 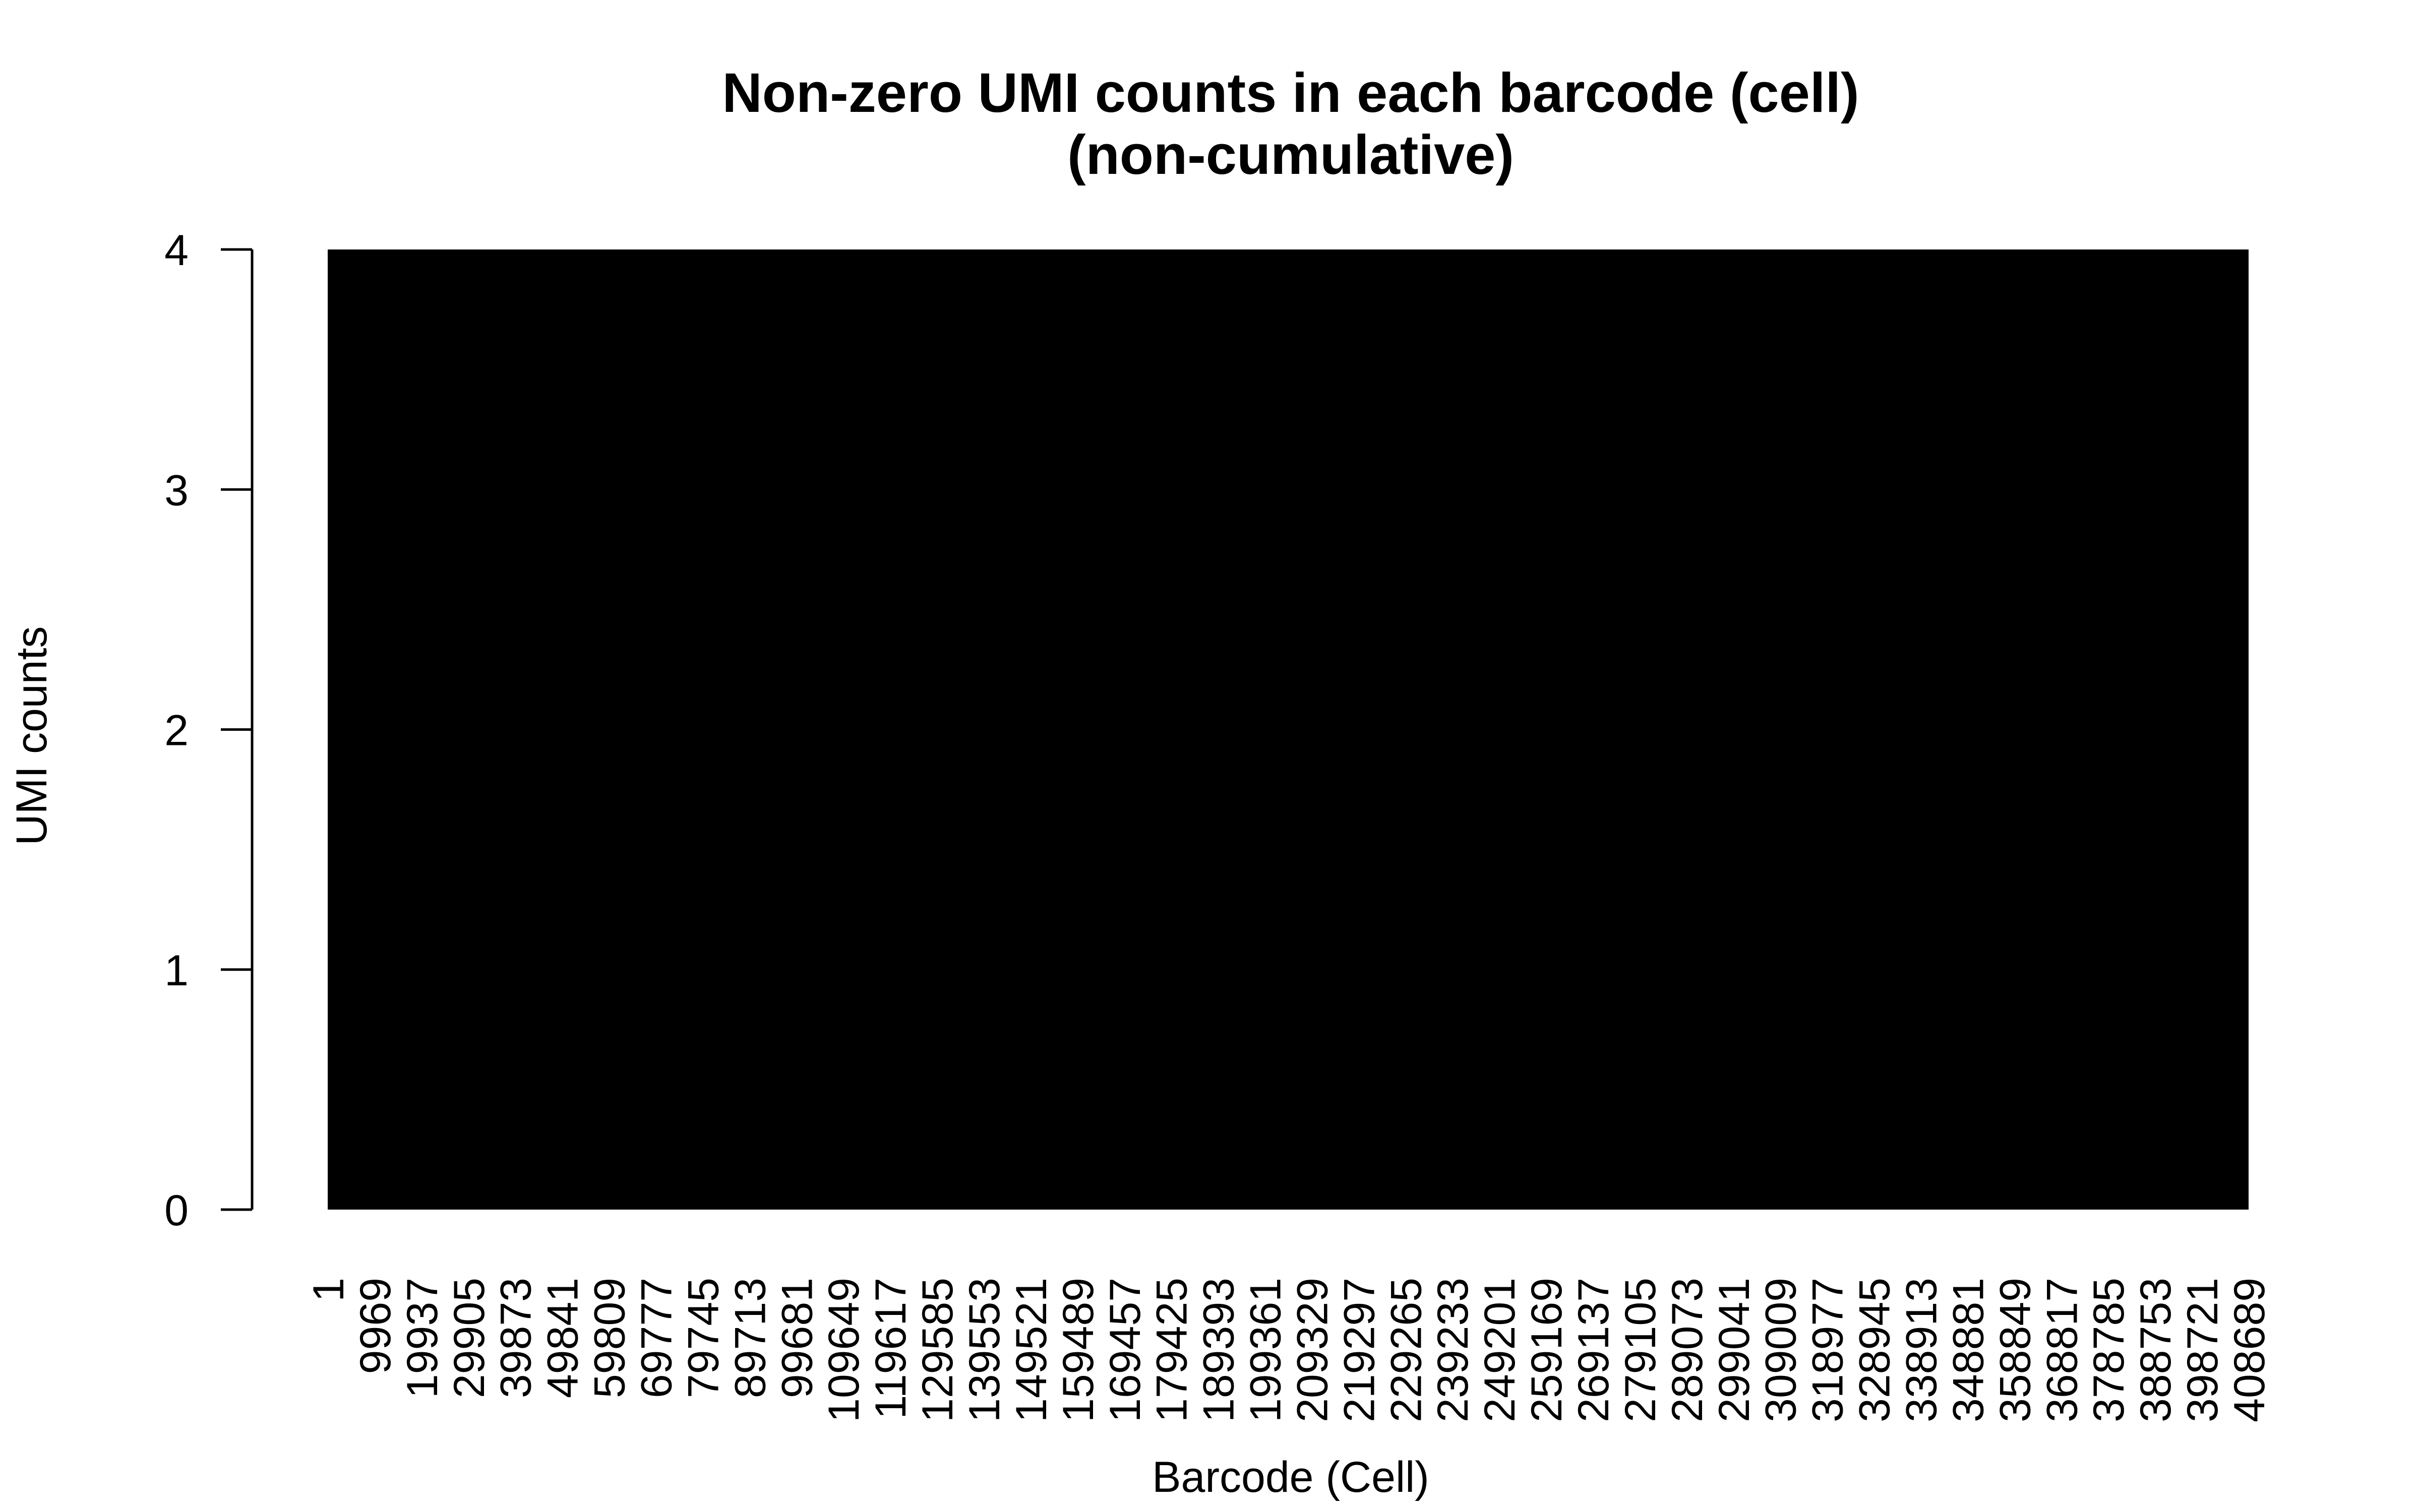 What do you see at coordinates (2203, 1350) in the screenshot?
I see `x-tick-label: 398721` at bounding box center [2203, 1350].